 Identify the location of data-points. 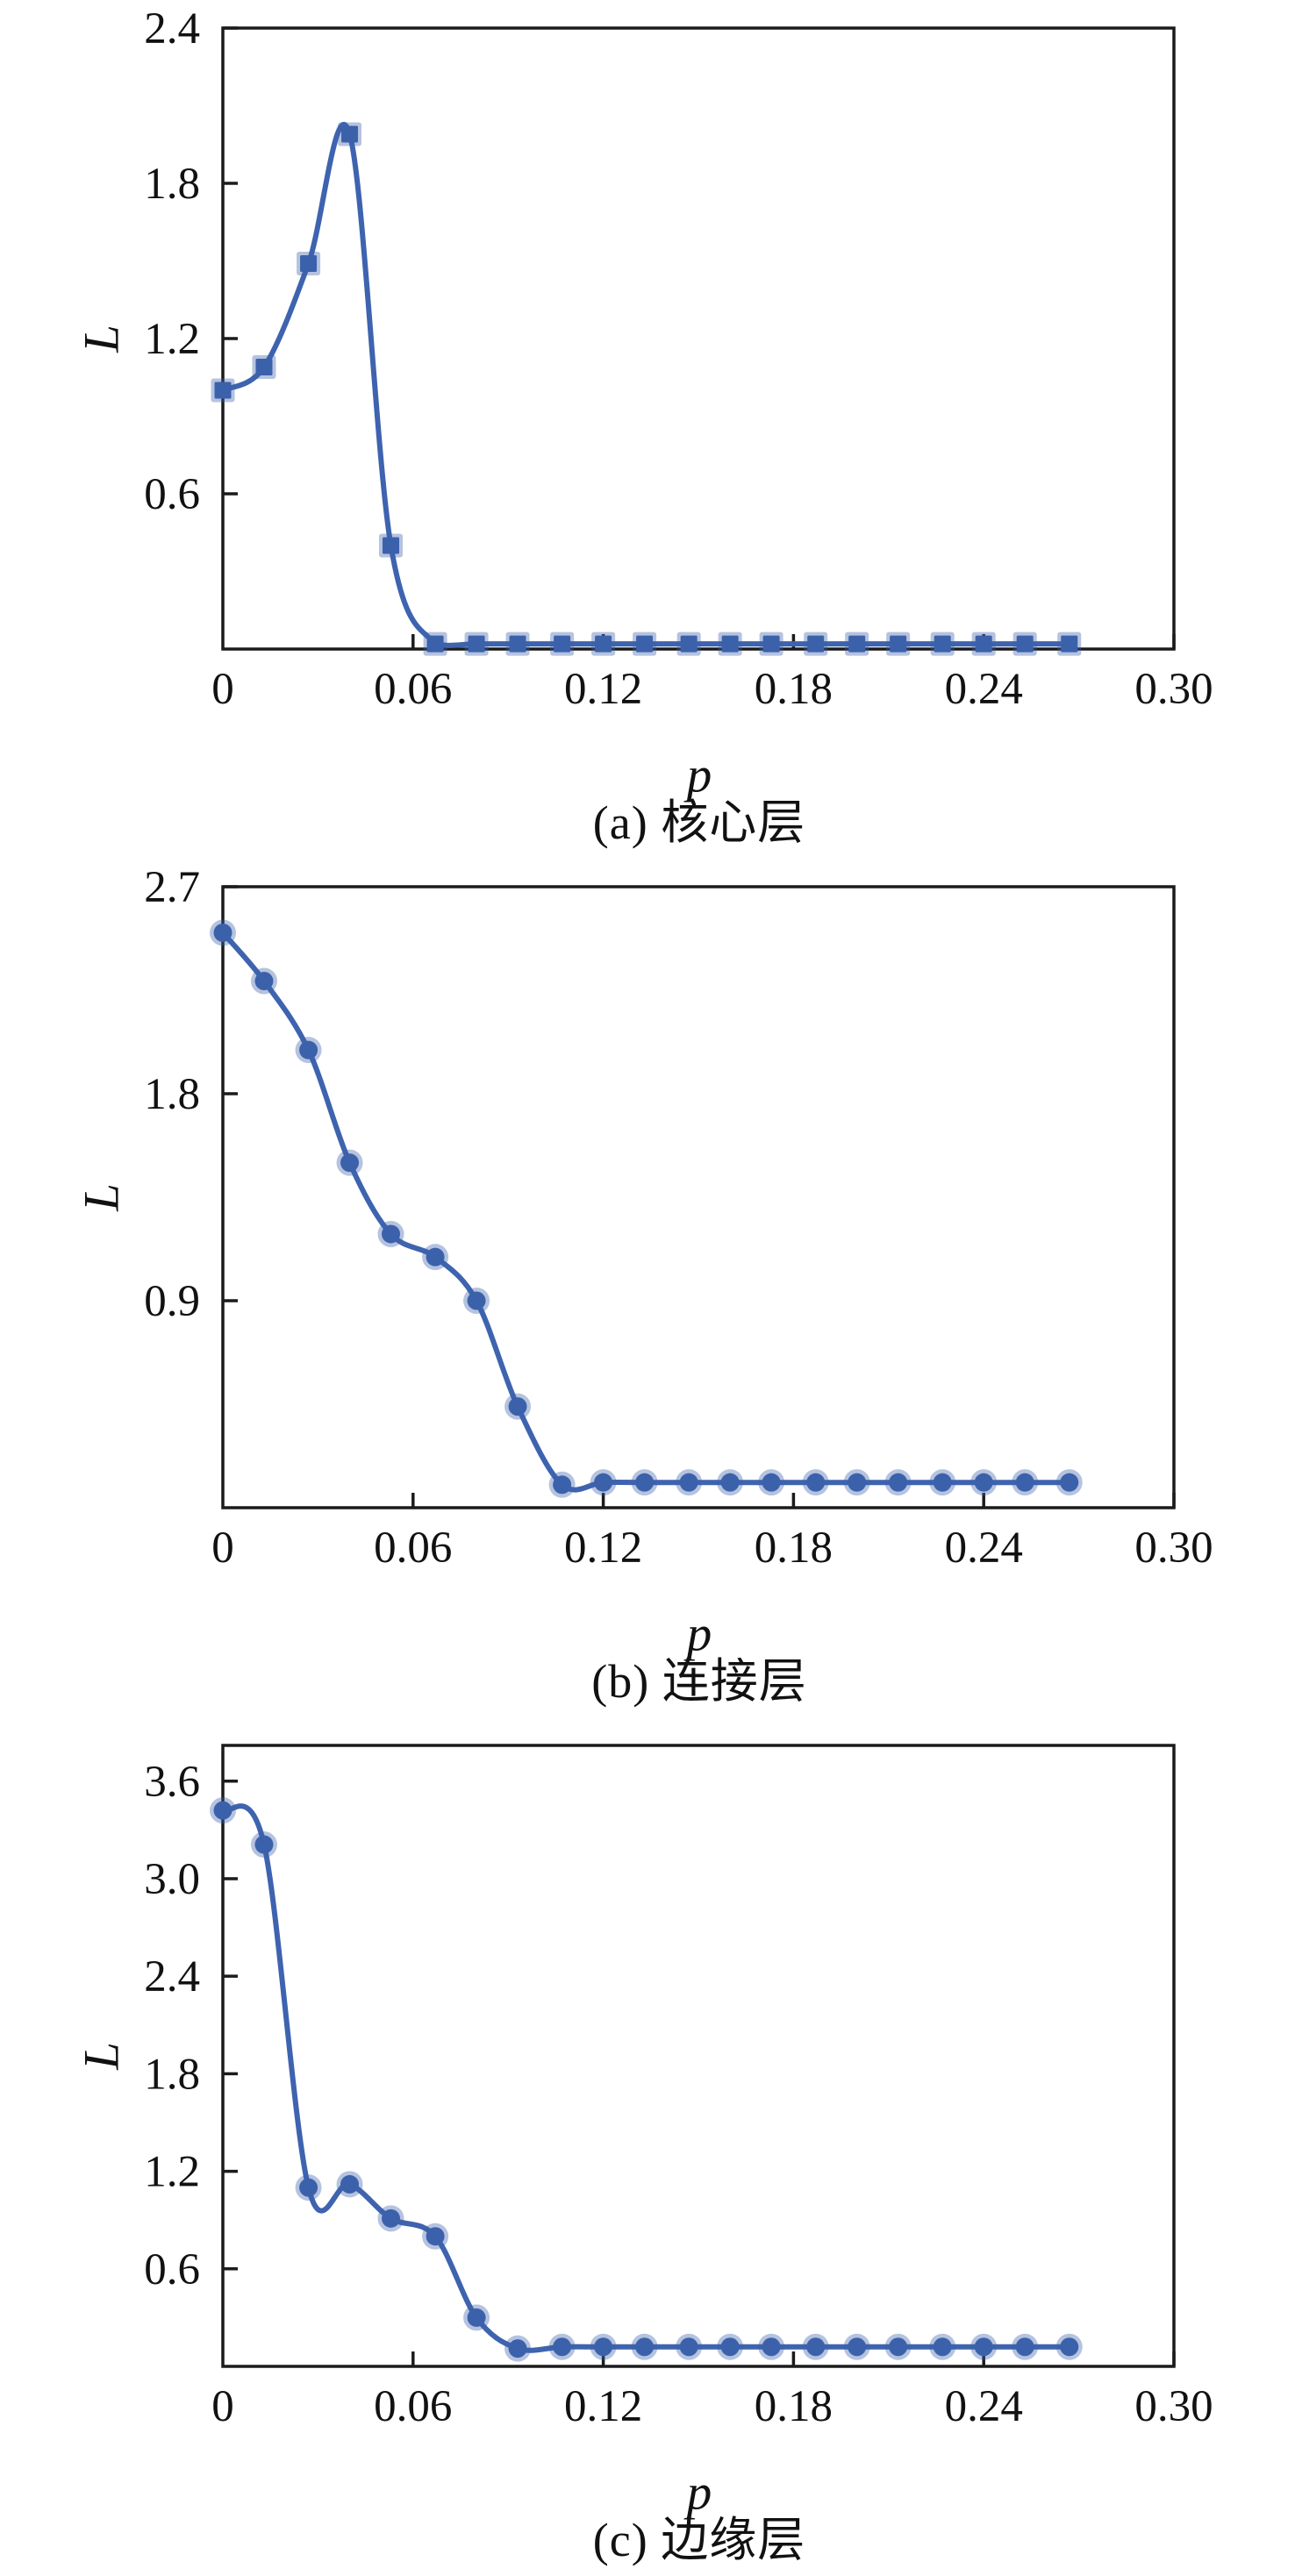
(646, 2080).